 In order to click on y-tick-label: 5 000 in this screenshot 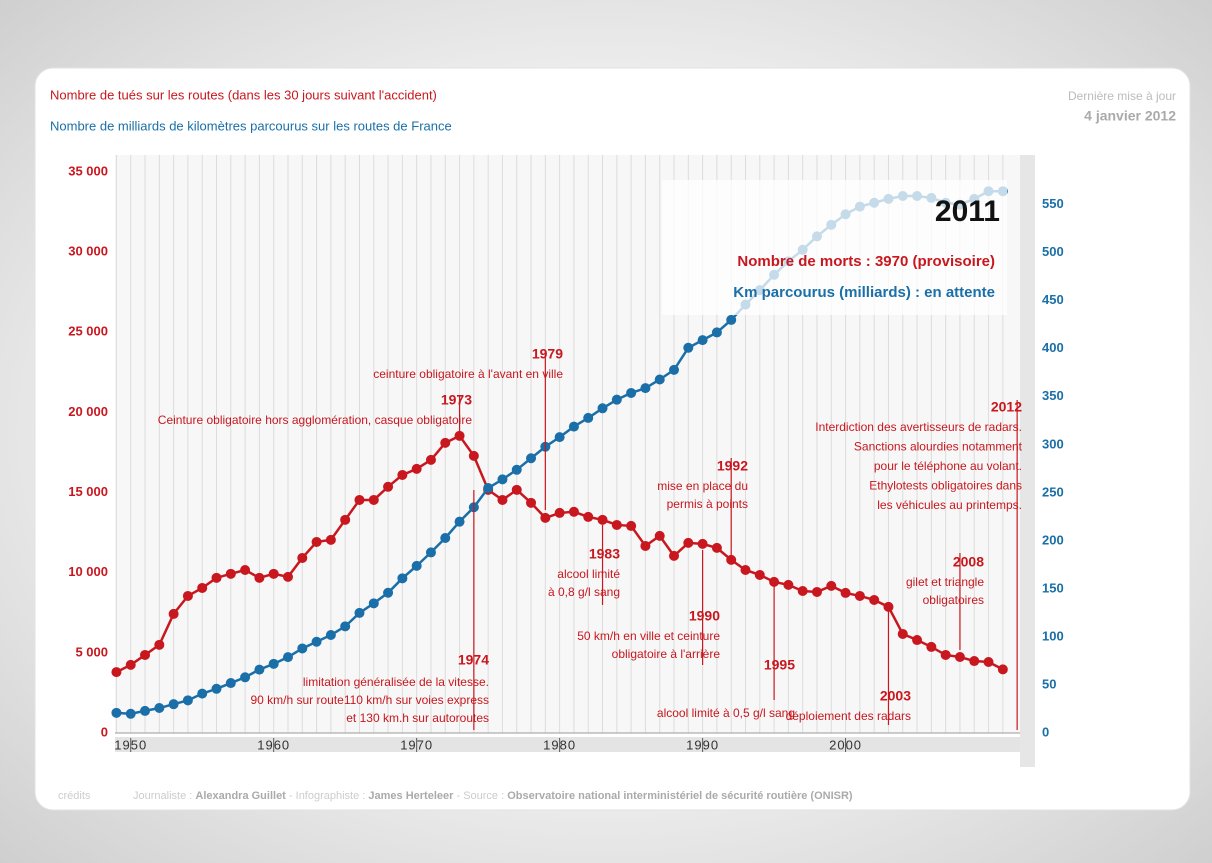, I will do `click(91, 651)`.